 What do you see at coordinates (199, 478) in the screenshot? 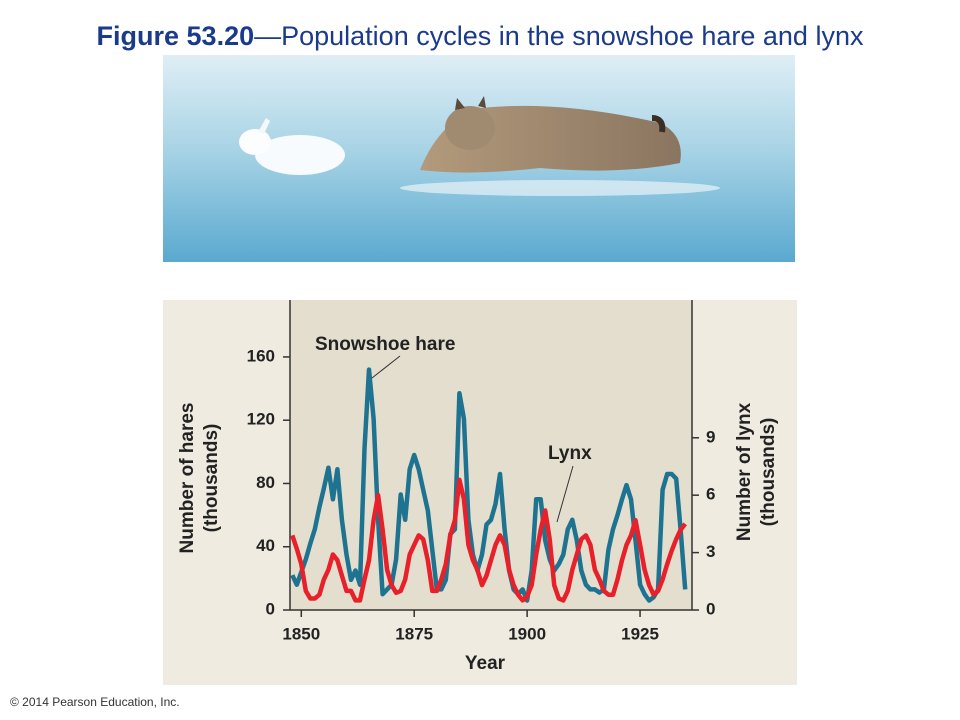
I see `axis-label: Number of hares (thousands)` at bounding box center [199, 478].